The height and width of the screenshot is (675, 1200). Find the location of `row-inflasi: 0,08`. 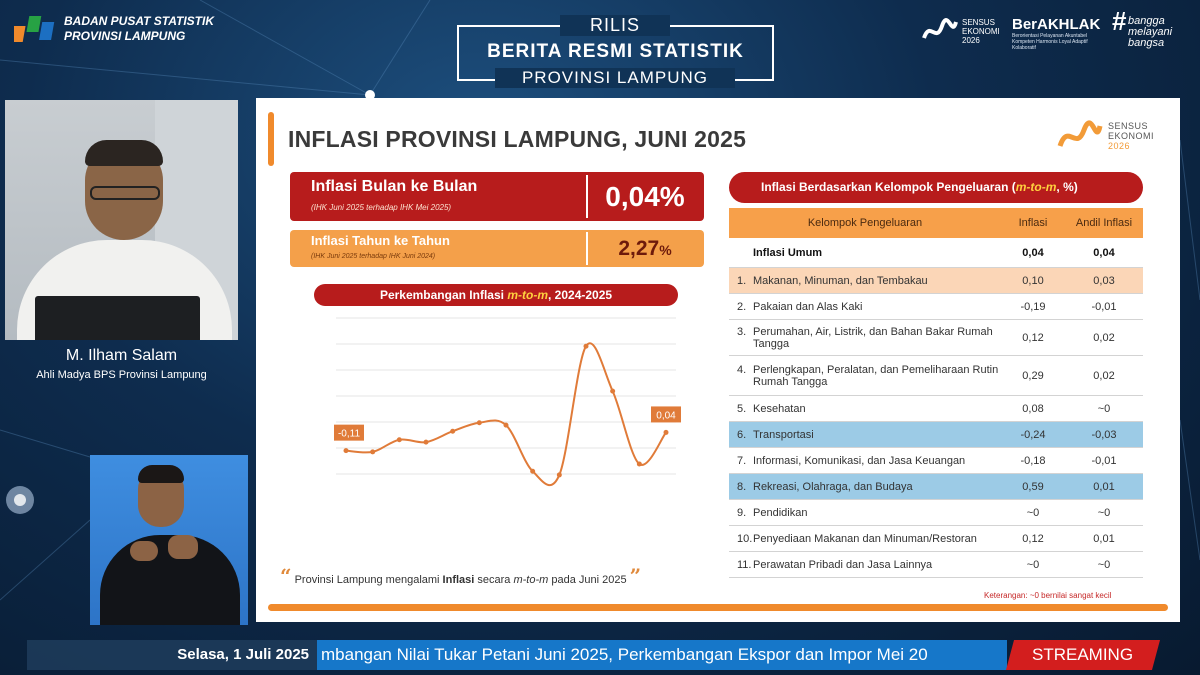

row-inflasi: 0,08 is located at coordinates (1033, 408).